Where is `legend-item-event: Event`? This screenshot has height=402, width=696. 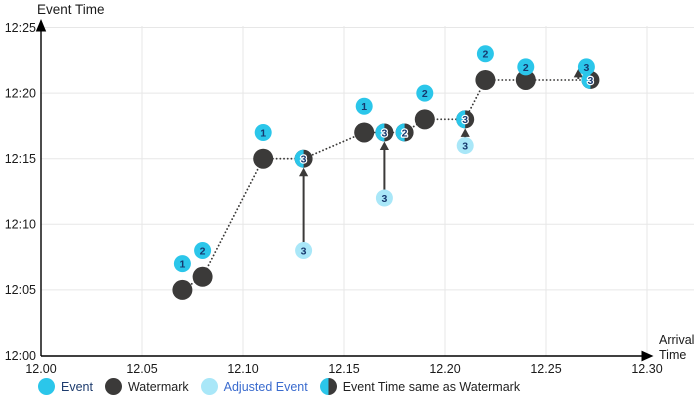 legend-item-event: Event is located at coordinates (65, 386).